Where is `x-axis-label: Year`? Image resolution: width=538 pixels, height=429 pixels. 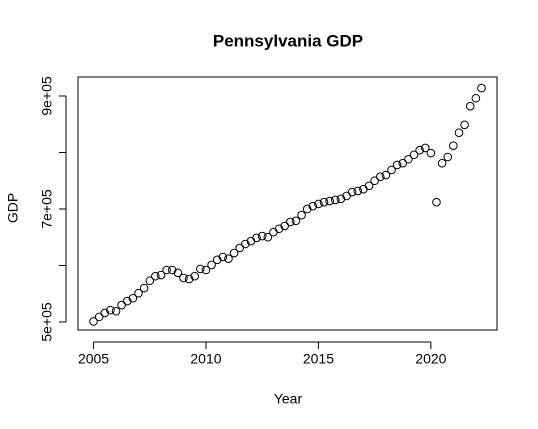 x-axis-label: Year is located at coordinates (288, 399).